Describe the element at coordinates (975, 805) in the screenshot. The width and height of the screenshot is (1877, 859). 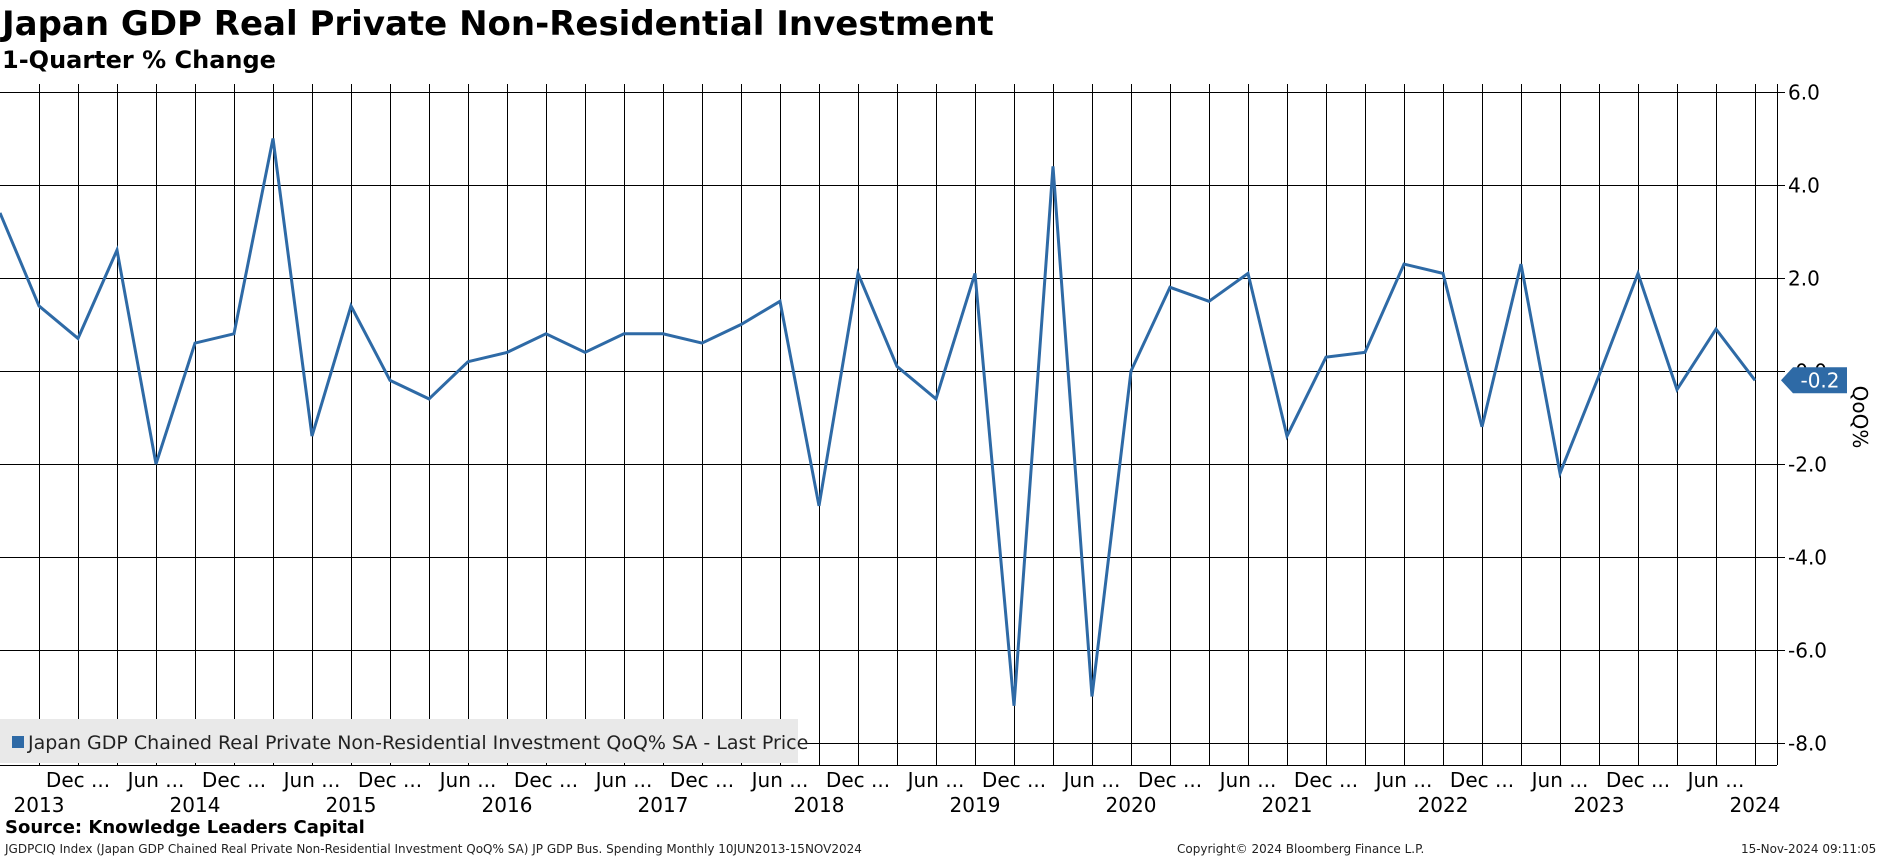
I see `x-year-label: 2019` at that location.